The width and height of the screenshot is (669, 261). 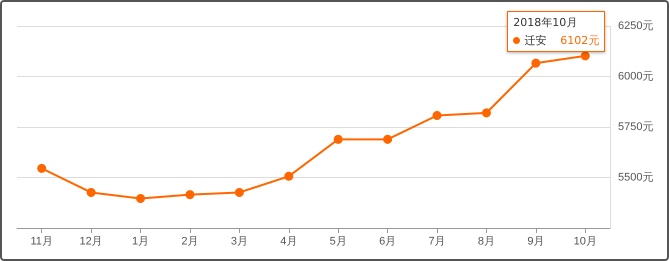 I want to click on x-tick-label: 10月, so click(x=585, y=242).